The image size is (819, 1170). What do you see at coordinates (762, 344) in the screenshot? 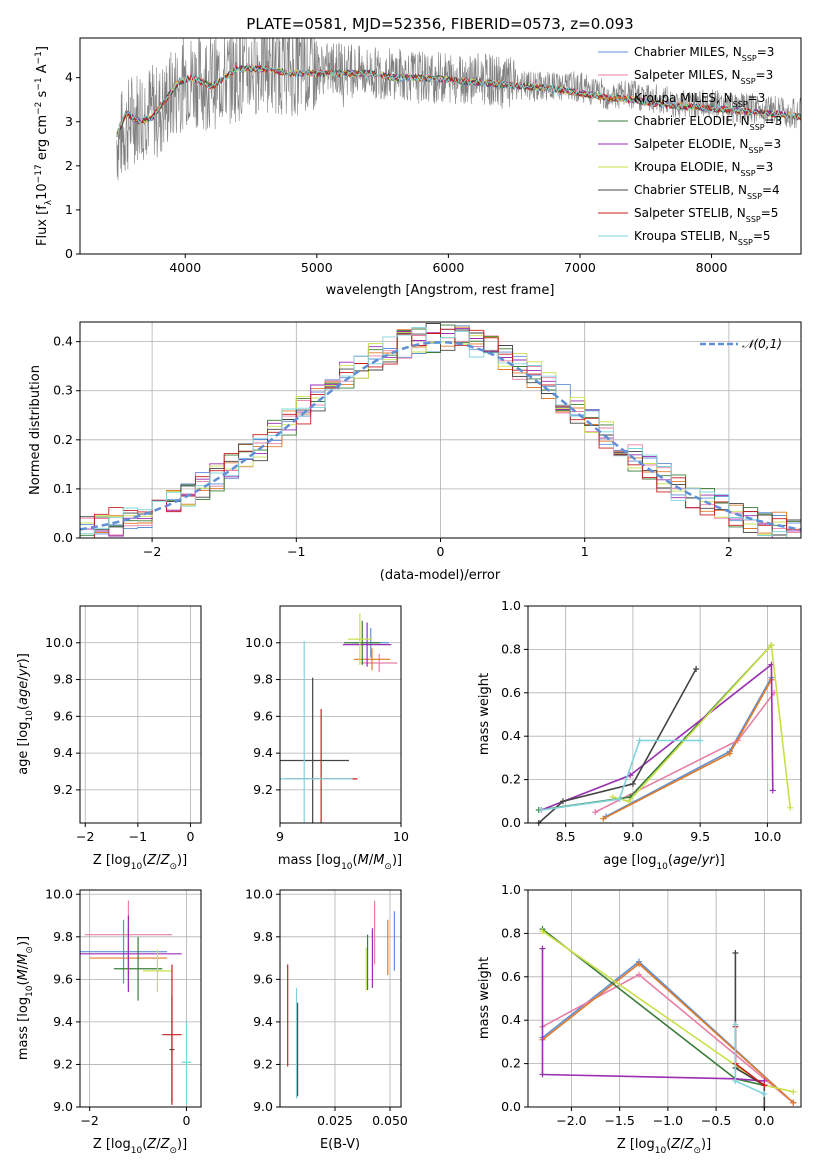
I see `legend-normal-label: 𝒩(0,1)` at bounding box center [762, 344].